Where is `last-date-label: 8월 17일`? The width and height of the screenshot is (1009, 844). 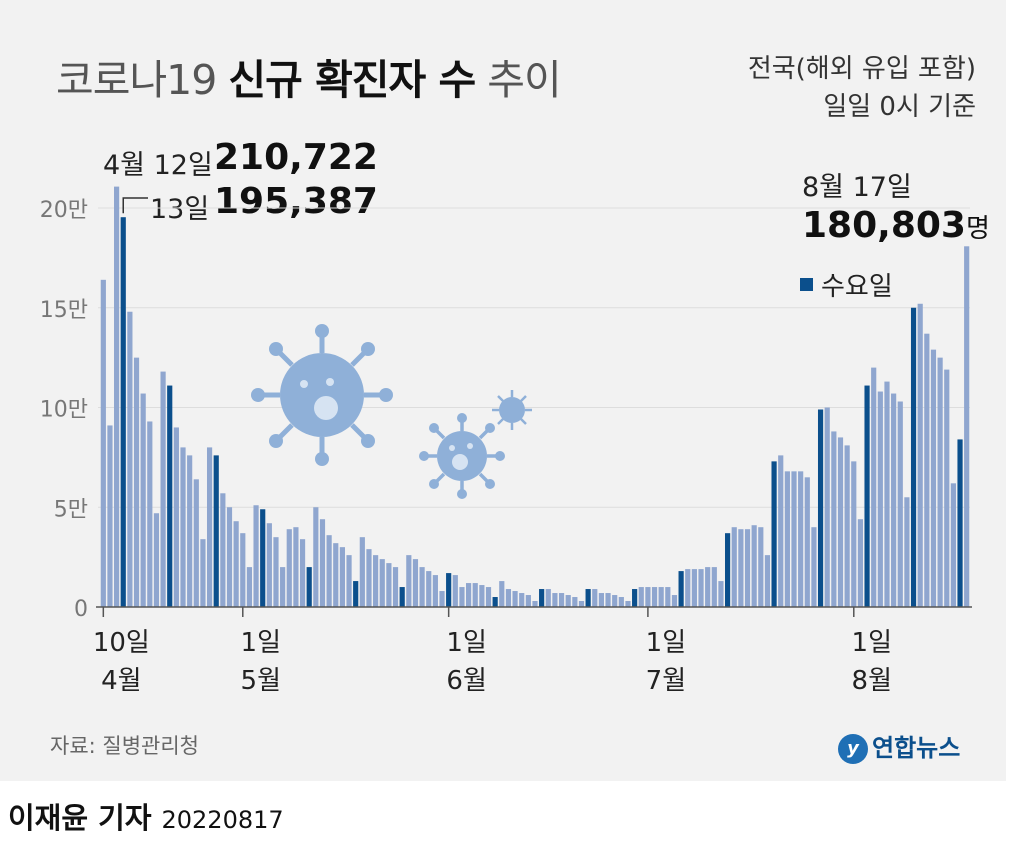
last-date-label: 8월 17일 is located at coordinates (857, 187).